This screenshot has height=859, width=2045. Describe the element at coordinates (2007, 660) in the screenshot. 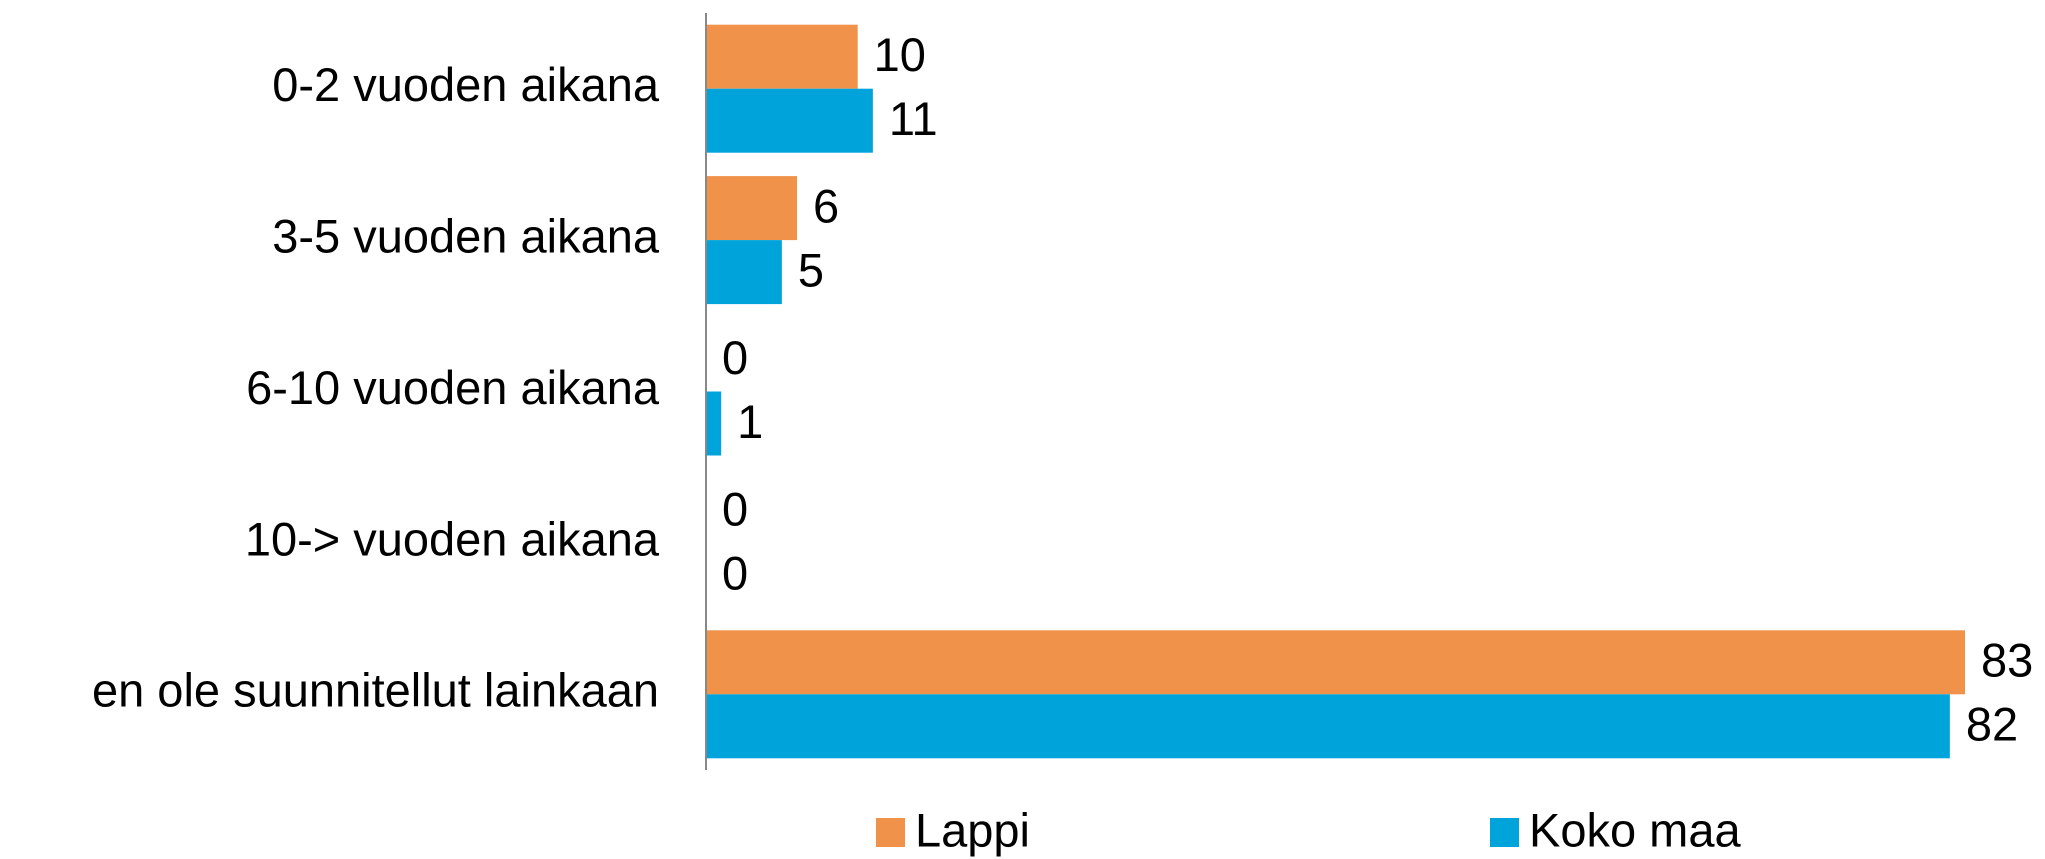

I see `data-label: 83` at that location.